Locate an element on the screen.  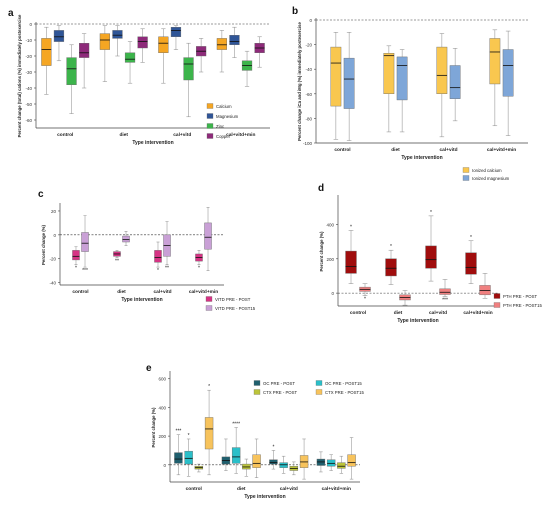
legend-label: CTX PRE - POST15 is located at coordinates (345, 392).